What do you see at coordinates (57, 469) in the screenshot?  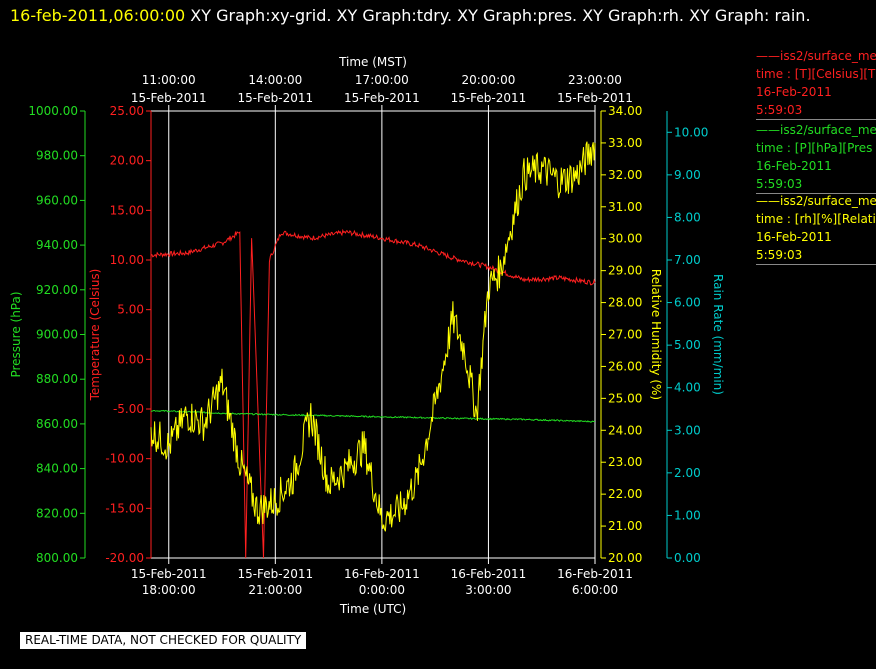 I see `pressure-tick-label: 840.00` at bounding box center [57, 469].